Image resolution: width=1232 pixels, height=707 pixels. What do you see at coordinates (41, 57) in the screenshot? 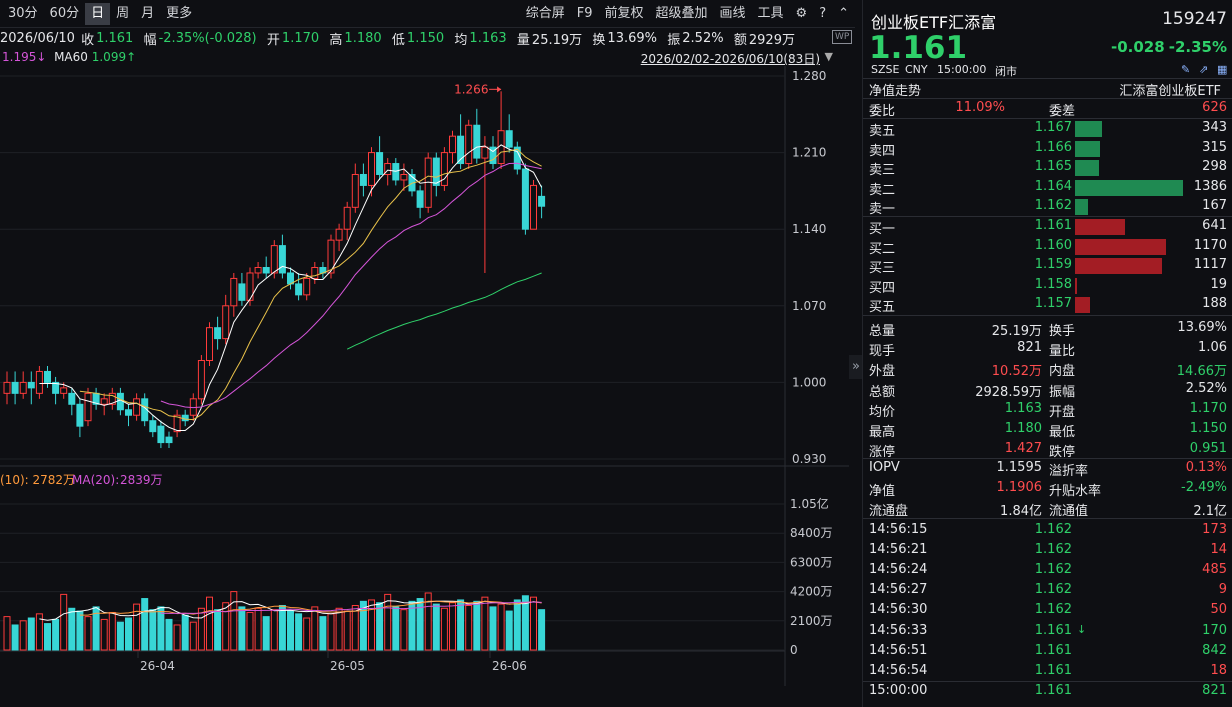
I see `arrow-down-icon: ↓` at bounding box center [41, 57].